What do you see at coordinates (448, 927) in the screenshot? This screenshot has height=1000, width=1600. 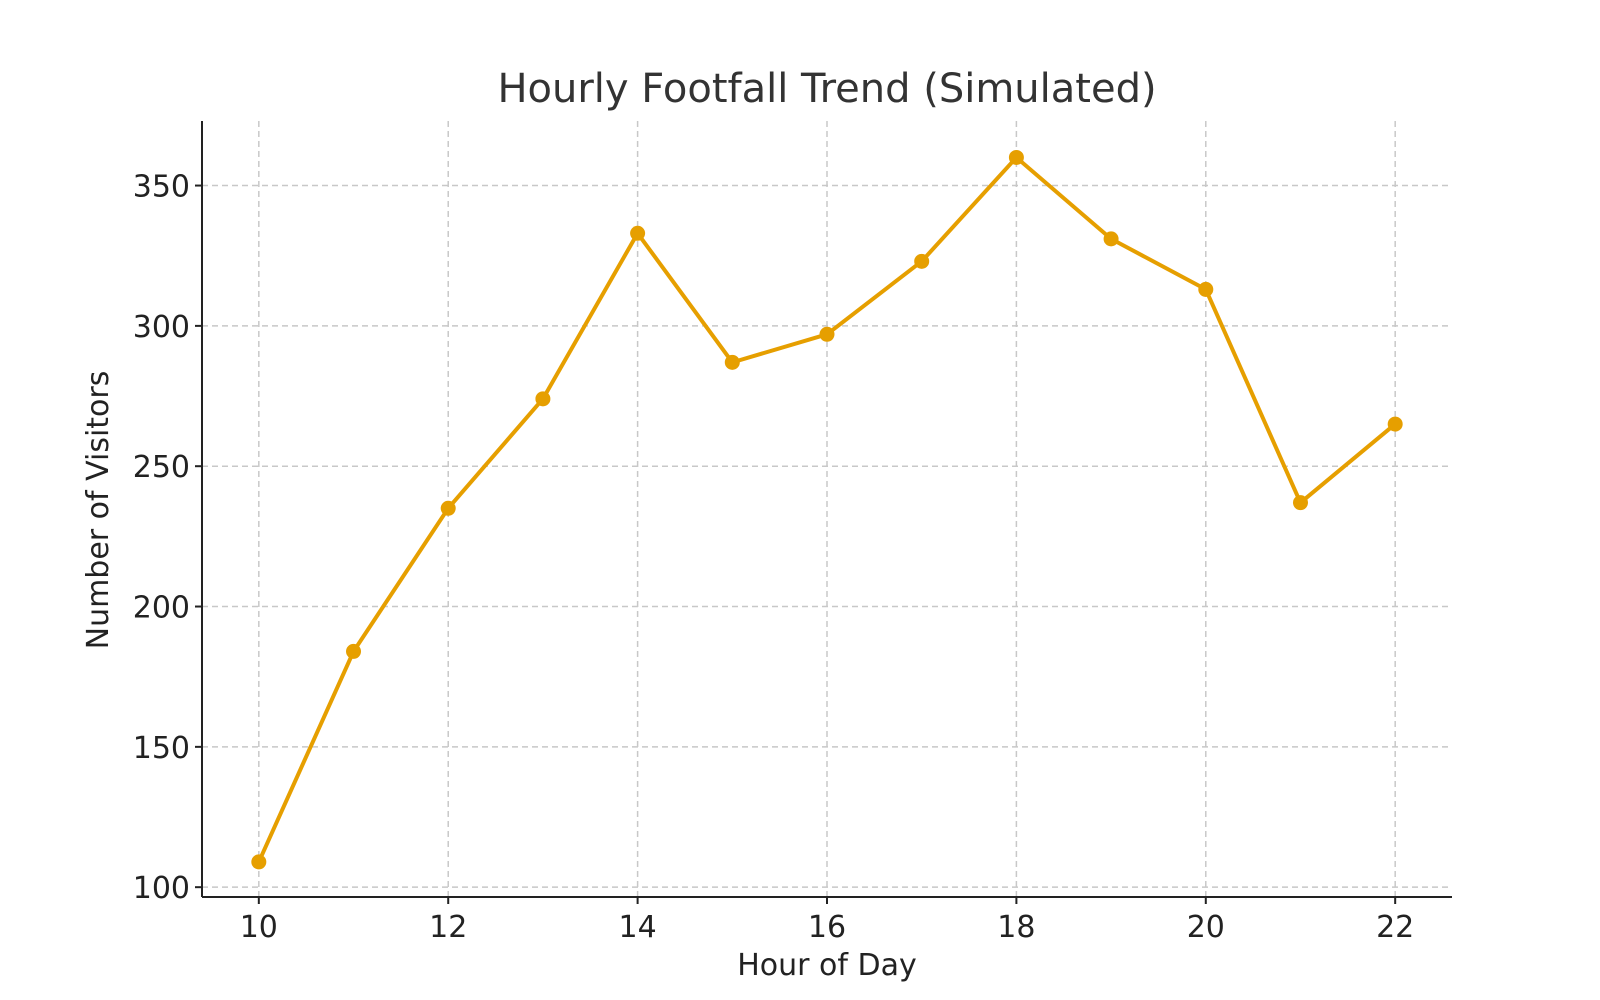 I see `x-tick-label: 12` at bounding box center [448, 927].